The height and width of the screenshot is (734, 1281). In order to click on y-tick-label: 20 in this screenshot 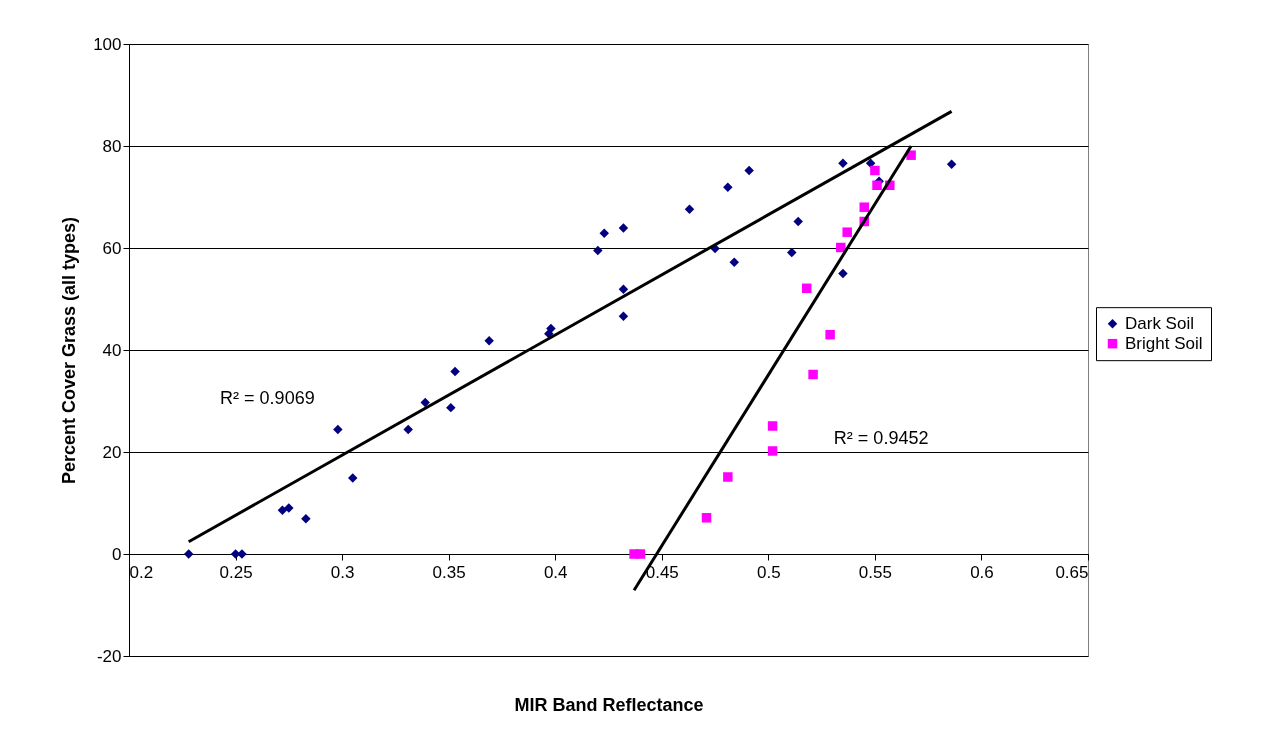, I will do `click(112, 452)`.